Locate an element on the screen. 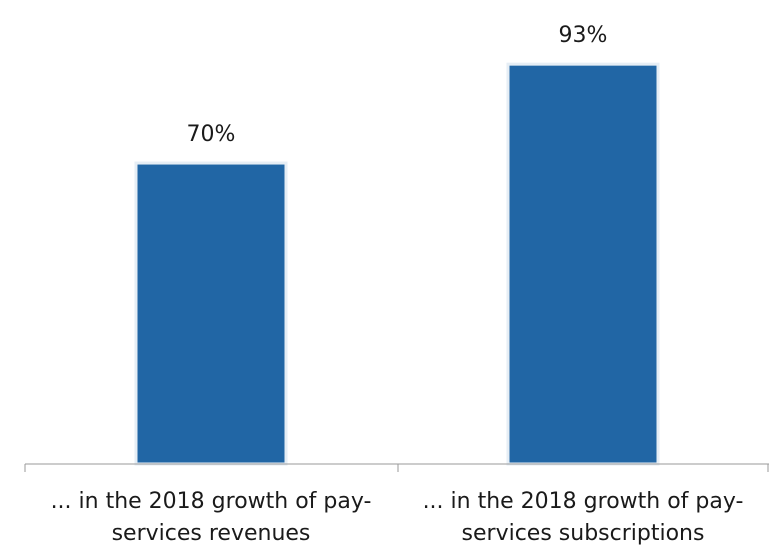 The height and width of the screenshot is (551, 769). data-label-2: 93% is located at coordinates (583, 35).